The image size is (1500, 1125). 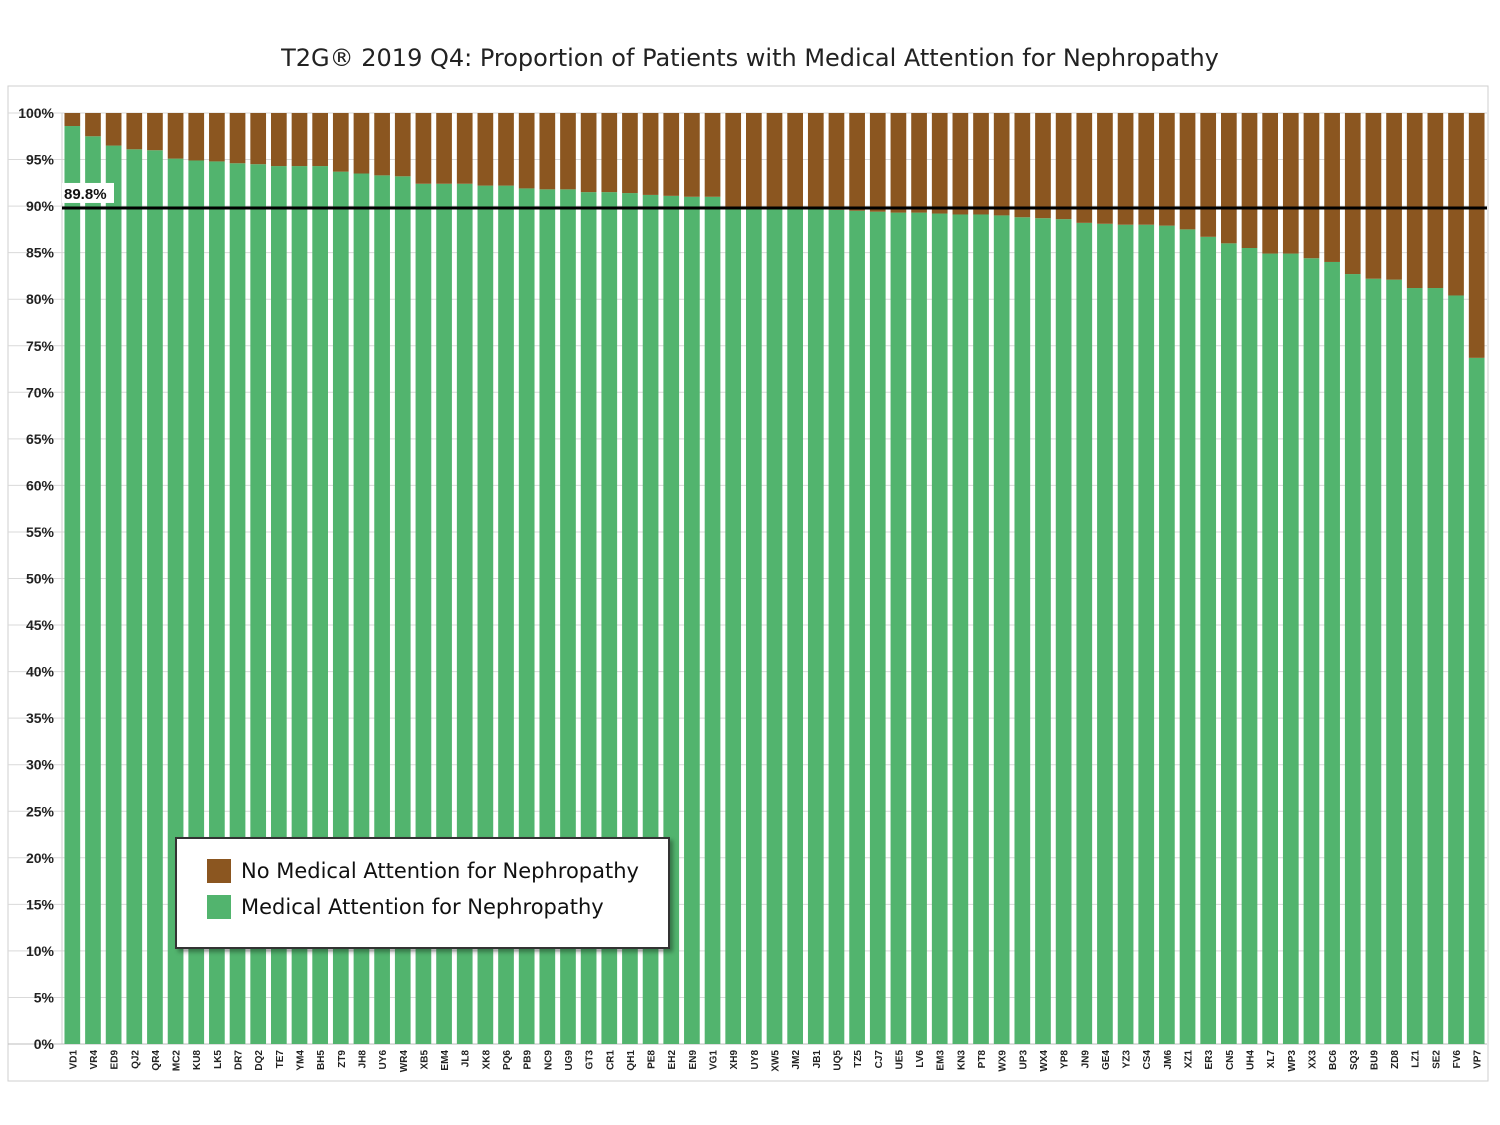 I want to click on bar-no-attention-ed9, so click(x=113, y=129).